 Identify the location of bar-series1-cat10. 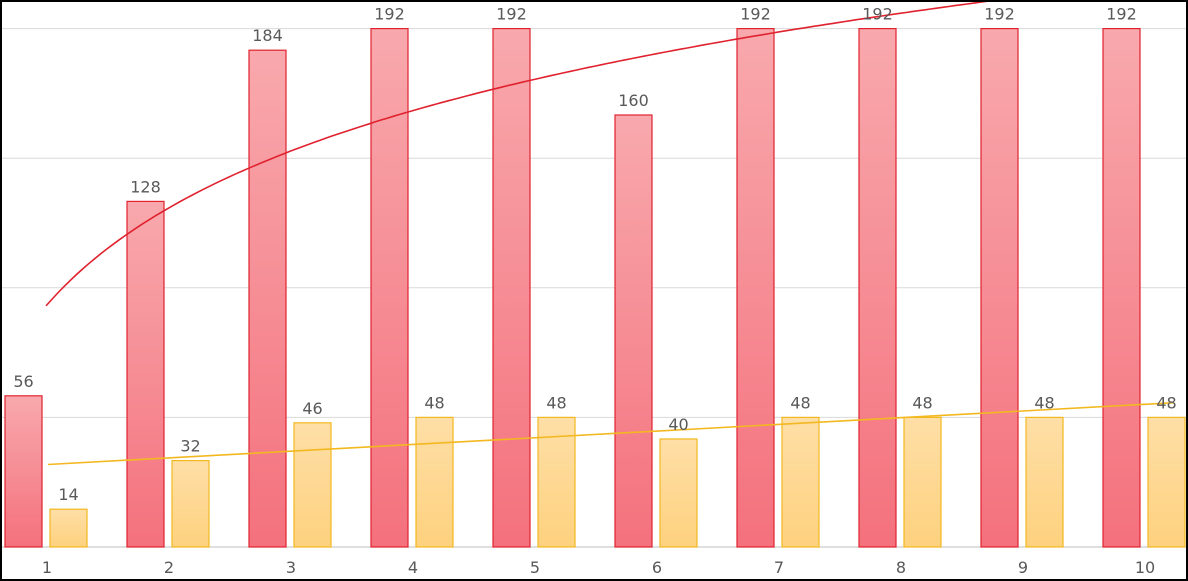
(1121, 288).